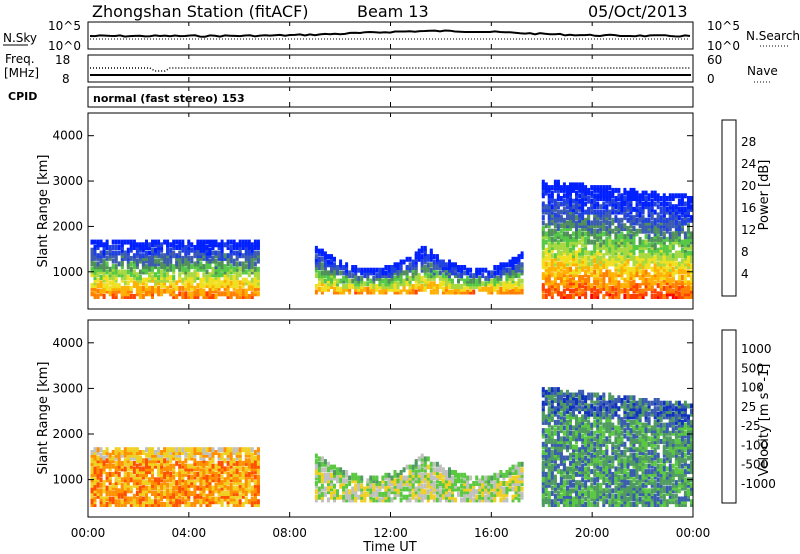  Describe the element at coordinates (729, 208) in the screenshot. I see `colorbar-frame` at that location.